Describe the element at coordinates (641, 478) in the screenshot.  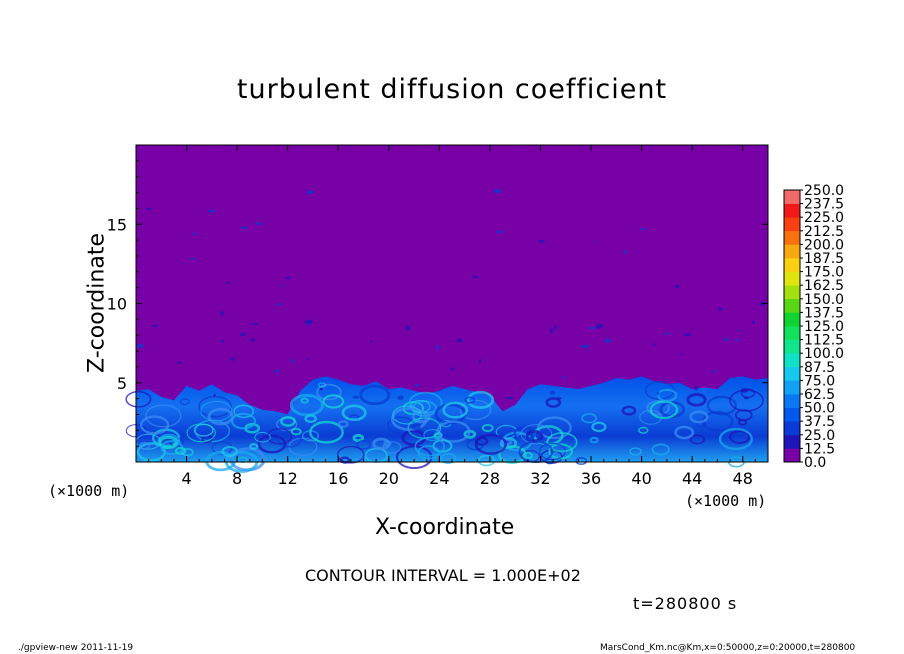
I see `x-tick-label: 40` at that location.